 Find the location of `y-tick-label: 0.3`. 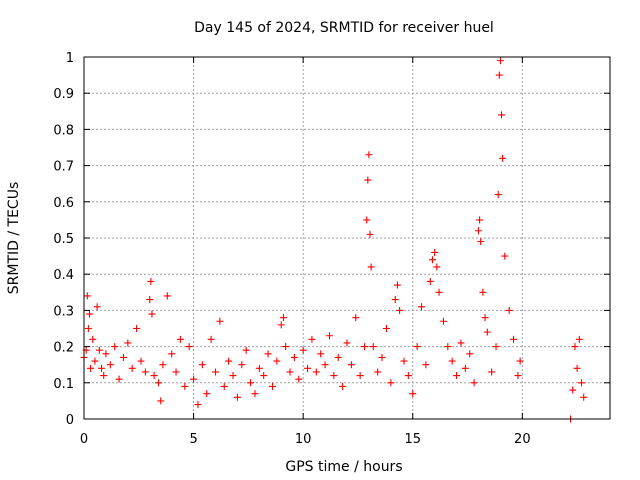

y-tick-label: 0.3 is located at coordinates (63, 311).